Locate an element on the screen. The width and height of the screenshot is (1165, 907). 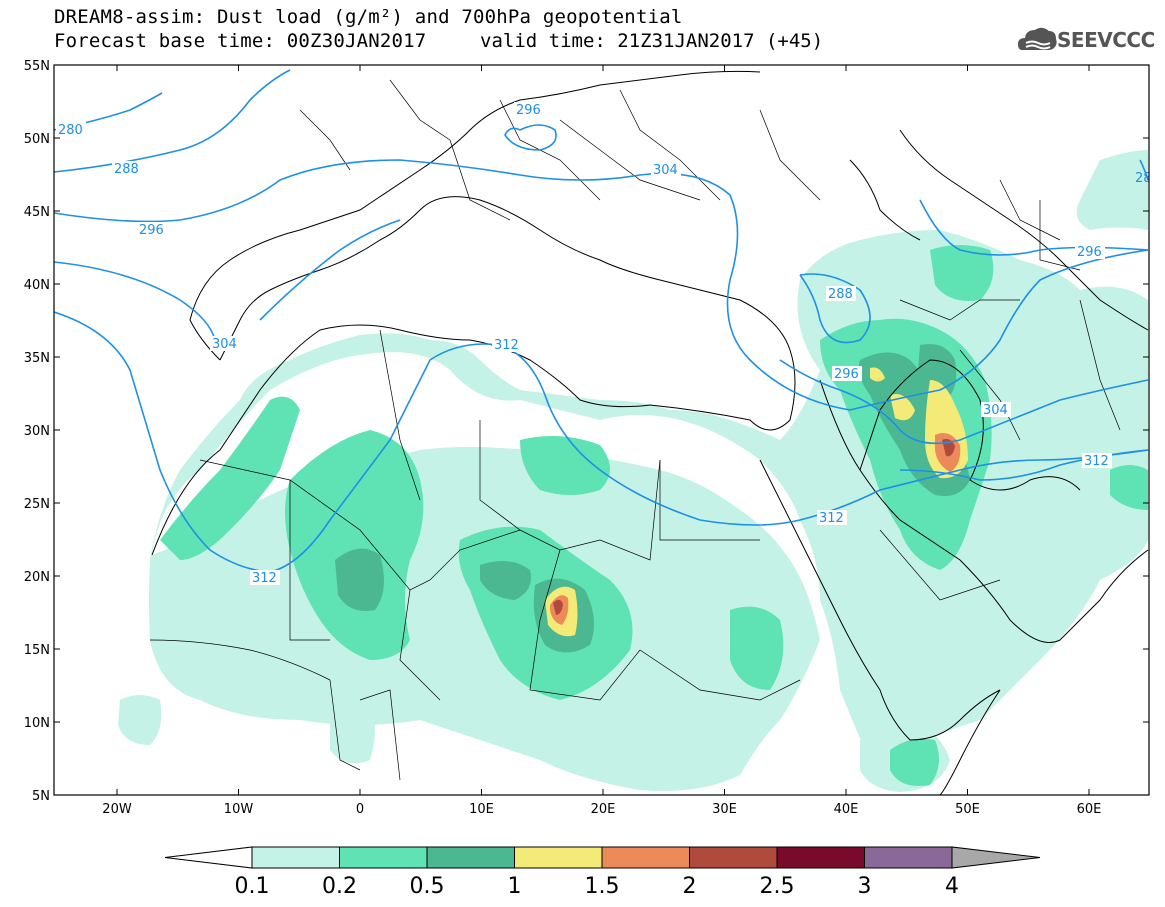
colorbar-high-arrow is located at coordinates (996, 857).